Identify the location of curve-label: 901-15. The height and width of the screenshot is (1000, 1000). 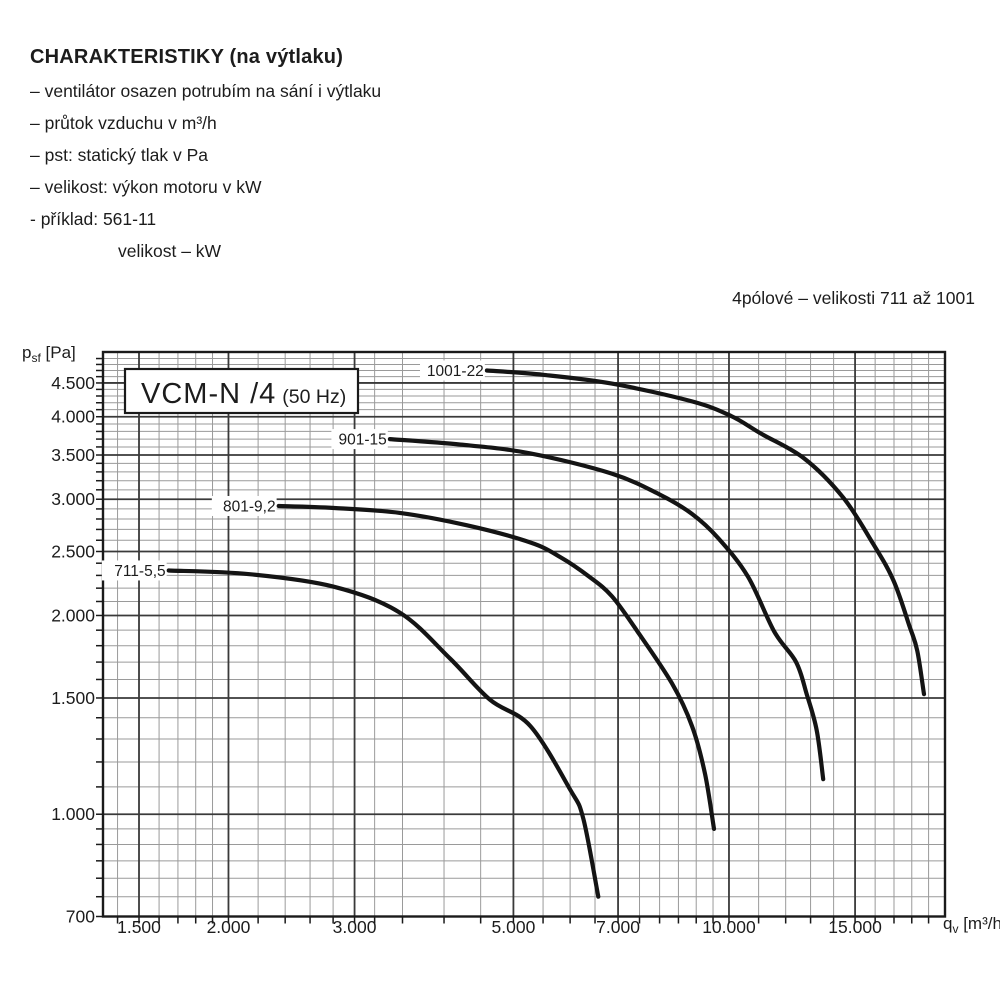
(363, 440).